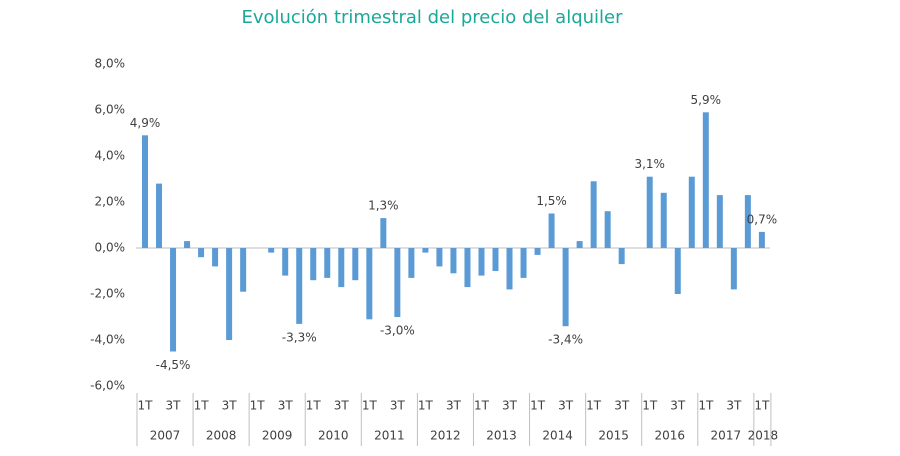 This screenshot has width=900, height=456. What do you see at coordinates (110, 248) in the screenshot?
I see `y-tick-label: 0,0%` at bounding box center [110, 248].